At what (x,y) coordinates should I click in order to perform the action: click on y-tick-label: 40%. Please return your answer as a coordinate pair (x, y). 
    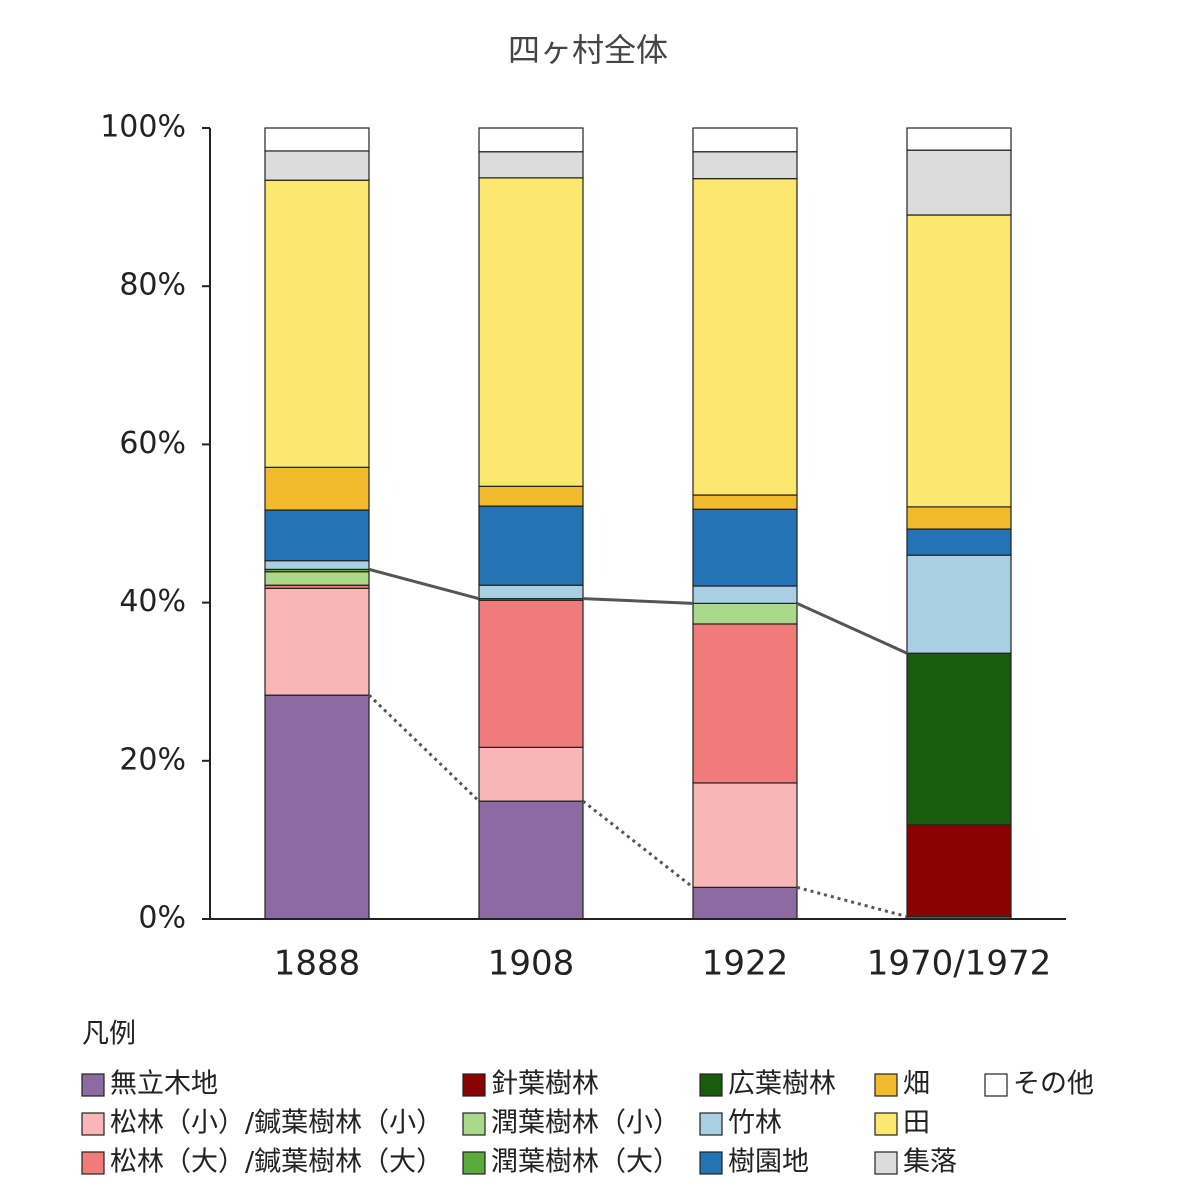
    Looking at the image, I should click on (152, 601).